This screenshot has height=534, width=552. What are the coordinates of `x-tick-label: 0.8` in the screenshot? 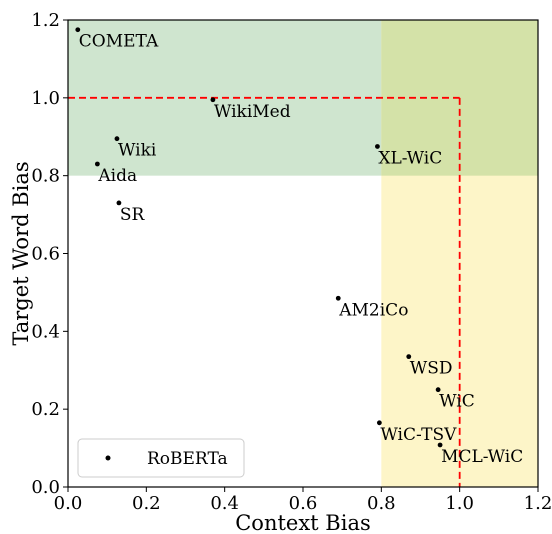 It's located at (381, 503).